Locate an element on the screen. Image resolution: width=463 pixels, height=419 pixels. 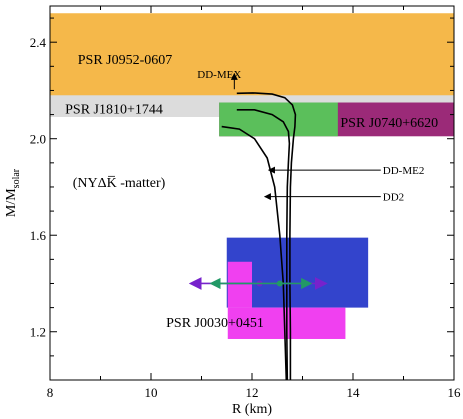
x-tick-label: 12 is located at coordinates (252, 392).